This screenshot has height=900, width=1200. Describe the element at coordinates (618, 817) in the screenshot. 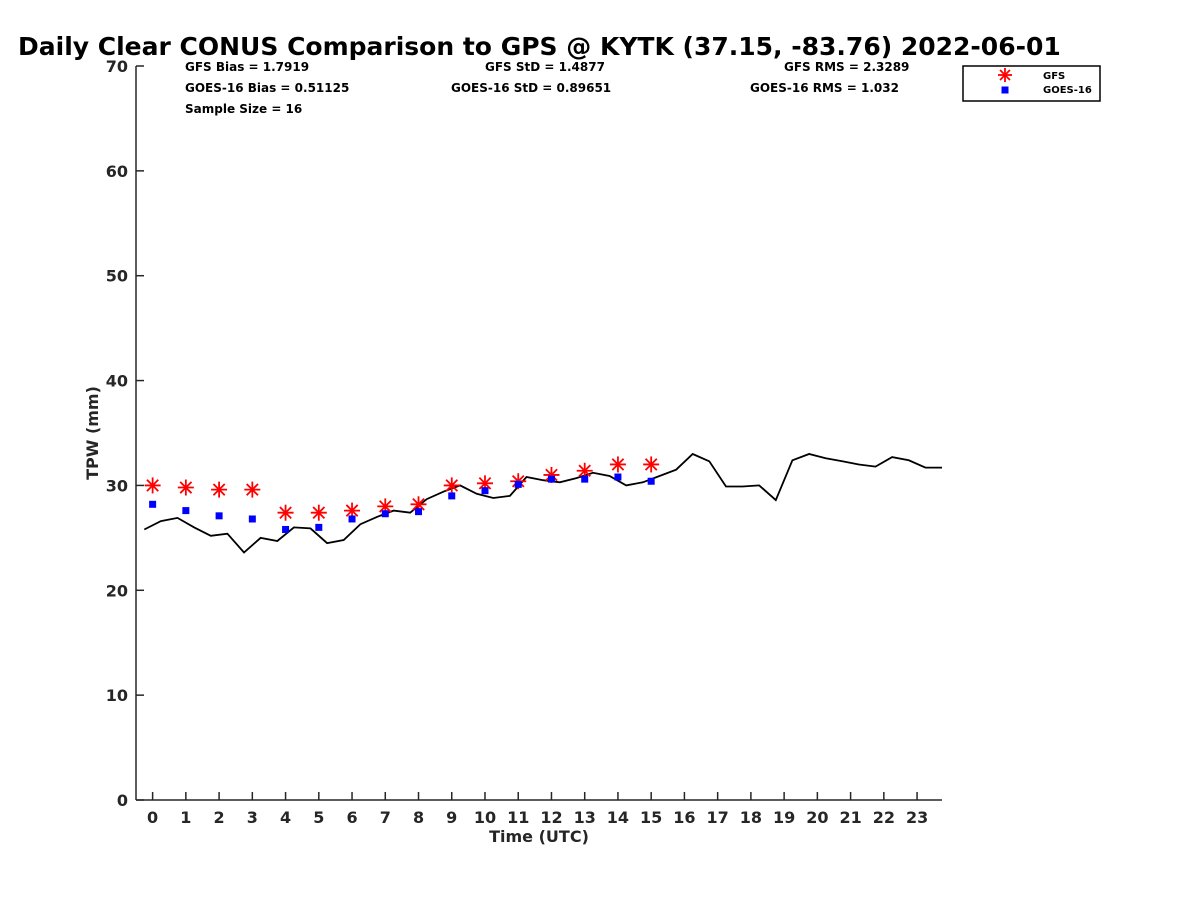

I see `x-tick-label: 14` at that location.